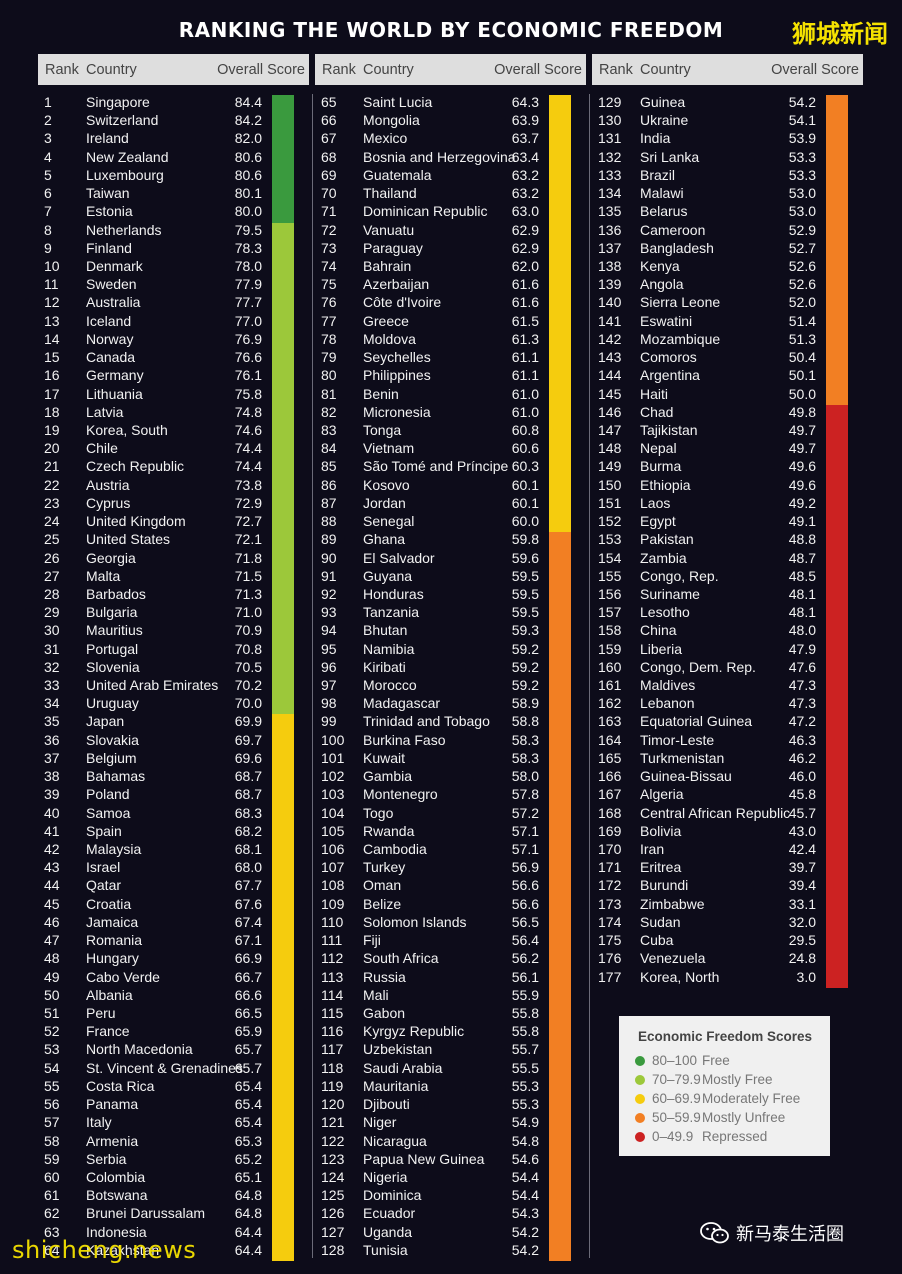 Image resolution: width=902 pixels, height=1274 pixels. Describe the element at coordinates (152, 467) in the screenshot. I see `table-row: 21 Czech Republic 74.4` at that location.